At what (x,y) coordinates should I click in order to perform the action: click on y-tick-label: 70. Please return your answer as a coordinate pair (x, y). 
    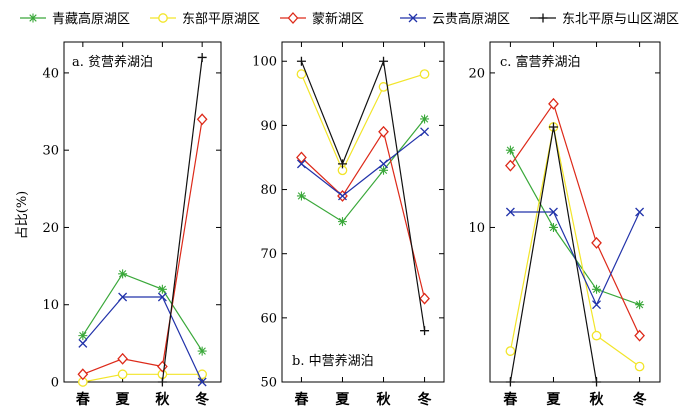
    Looking at the image, I should click on (268, 254).